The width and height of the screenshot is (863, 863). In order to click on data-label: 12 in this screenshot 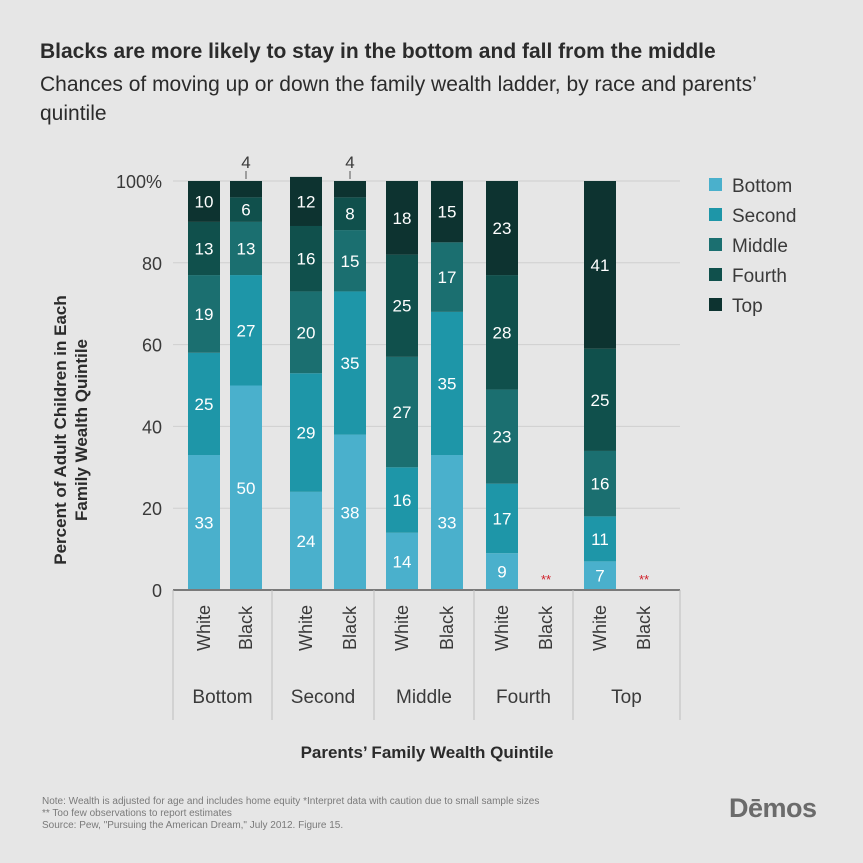, I will do `click(306, 201)`.